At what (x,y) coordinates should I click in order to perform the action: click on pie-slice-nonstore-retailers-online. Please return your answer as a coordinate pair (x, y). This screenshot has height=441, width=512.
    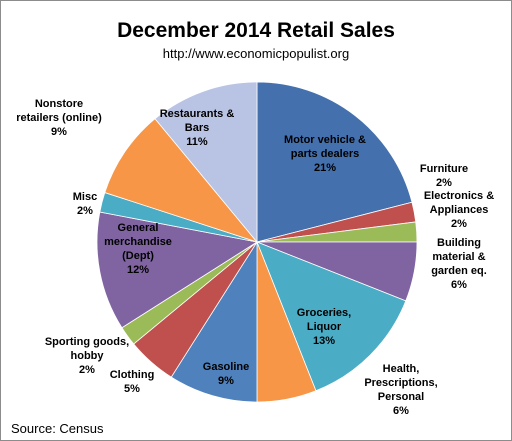
    Looking at the image, I should click on (181, 180).